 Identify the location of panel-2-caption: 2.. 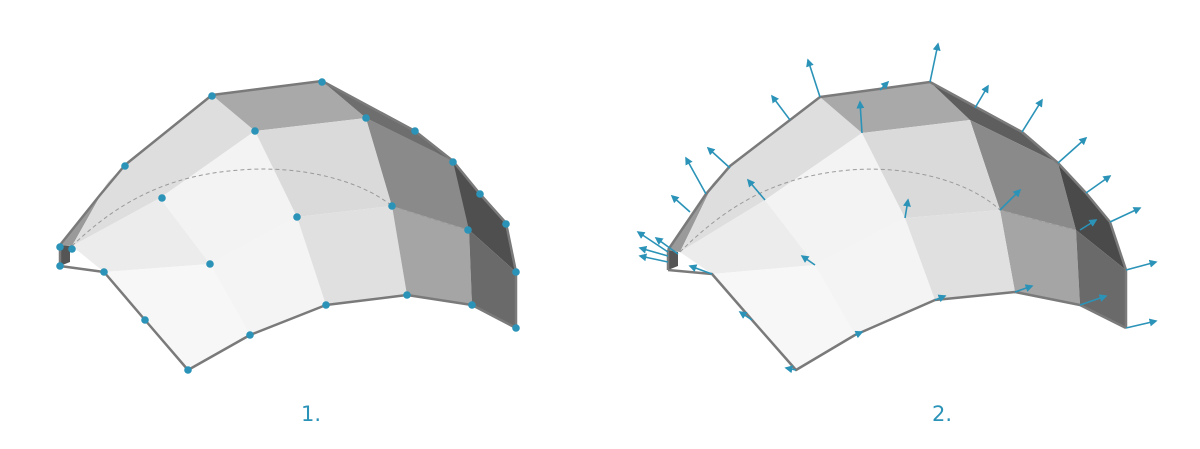
(942, 414).